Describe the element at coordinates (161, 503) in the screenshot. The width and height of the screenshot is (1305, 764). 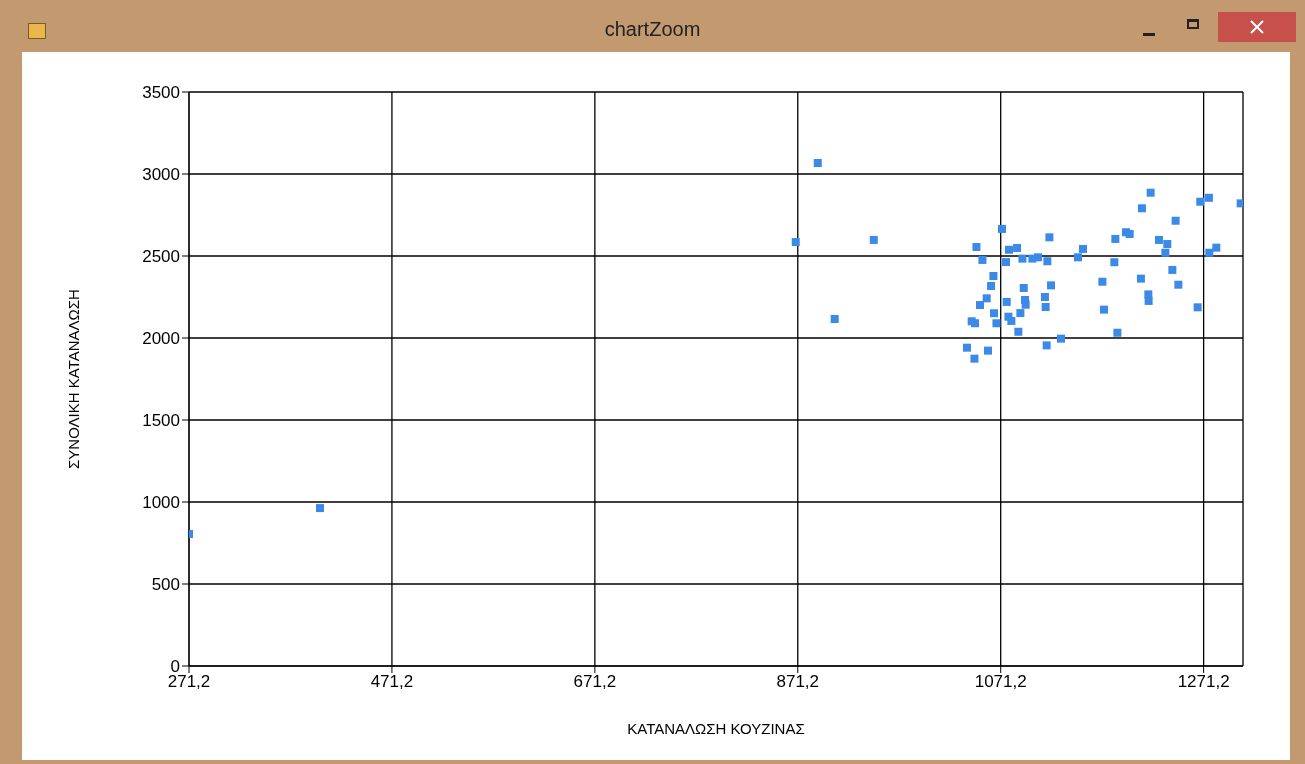
I see `y-tick-label: 1000` at that location.